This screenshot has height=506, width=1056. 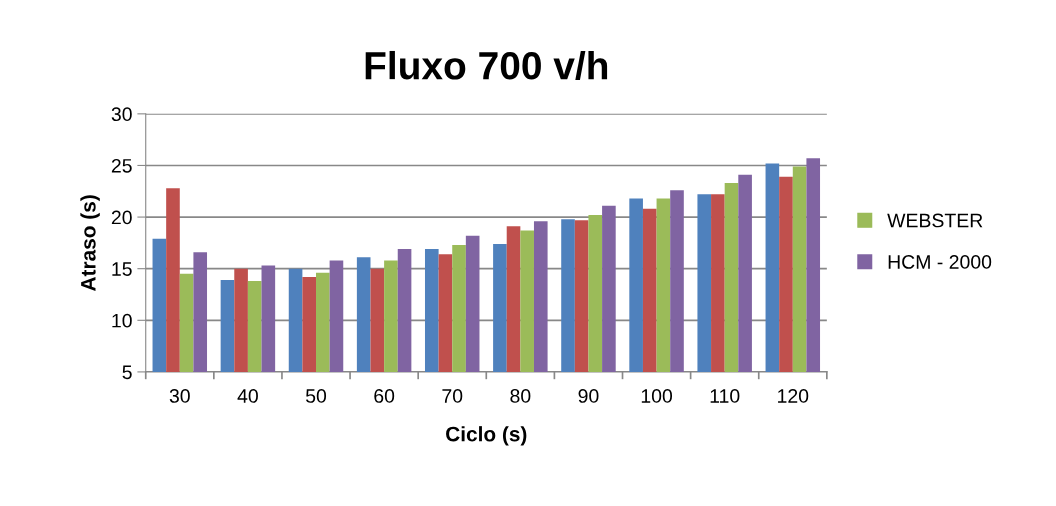 What do you see at coordinates (121, 165) in the screenshot?
I see `y-tick-label: 25` at bounding box center [121, 165].